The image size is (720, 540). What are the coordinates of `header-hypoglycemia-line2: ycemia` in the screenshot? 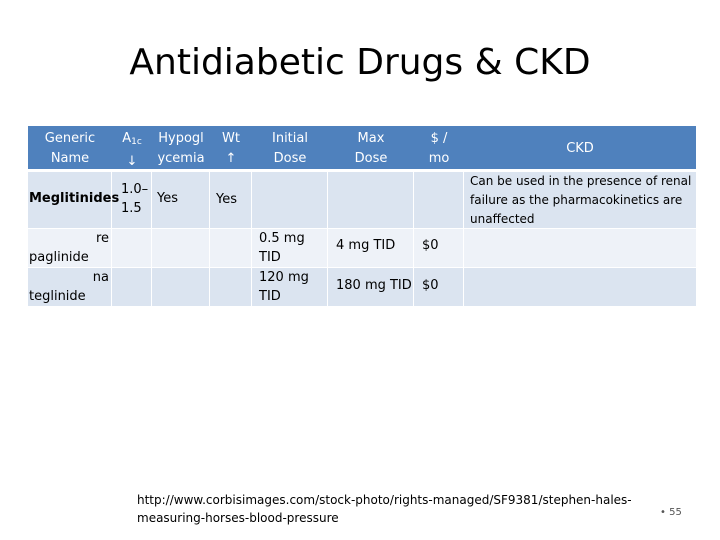 It's located at (181, 158).